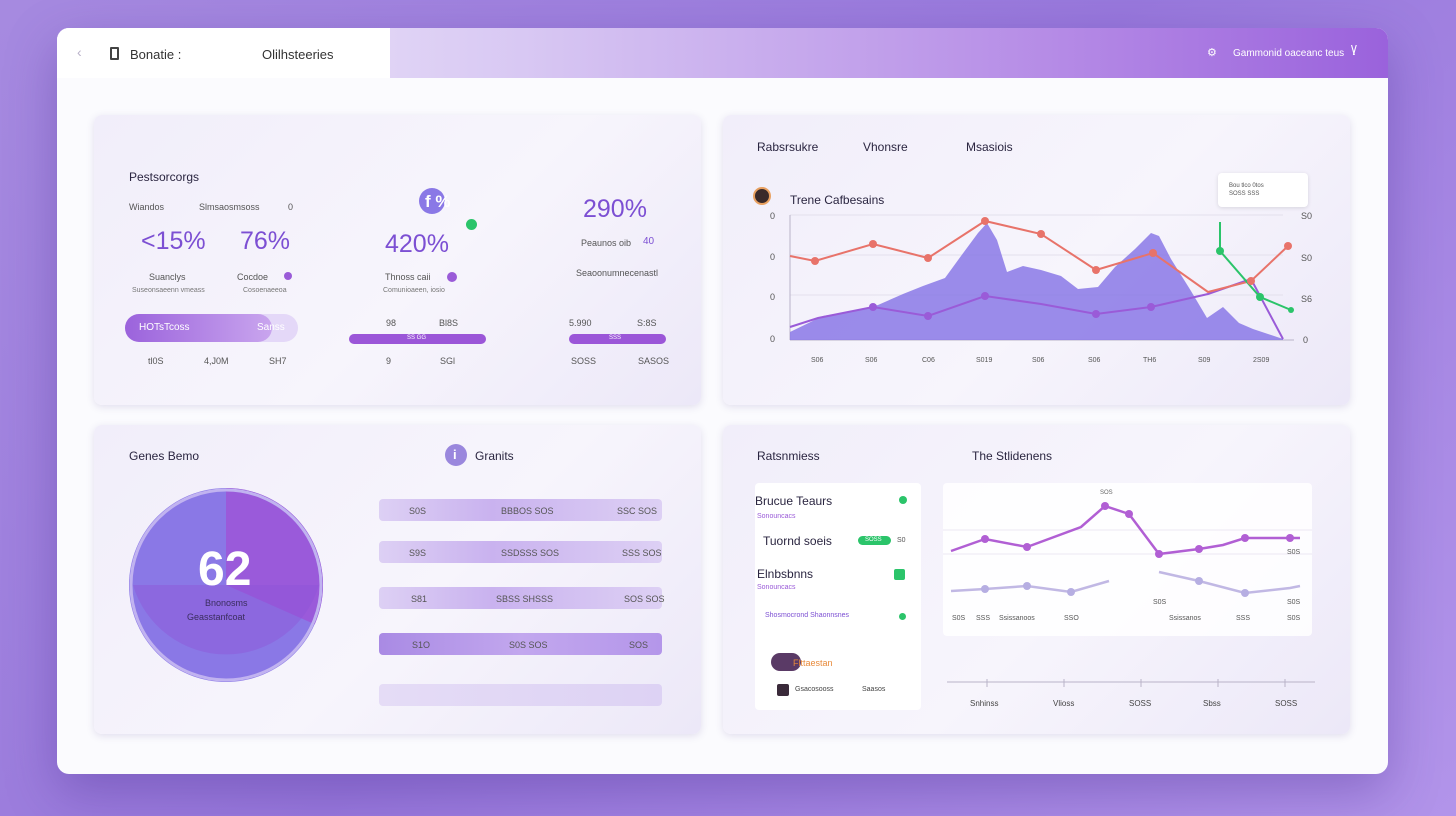 The width and height of the screenshot is (1456, 816). Describe the element at coordinates (1012, 456) in the screenshot. I see `students-title: The Stlidenens` at that location.